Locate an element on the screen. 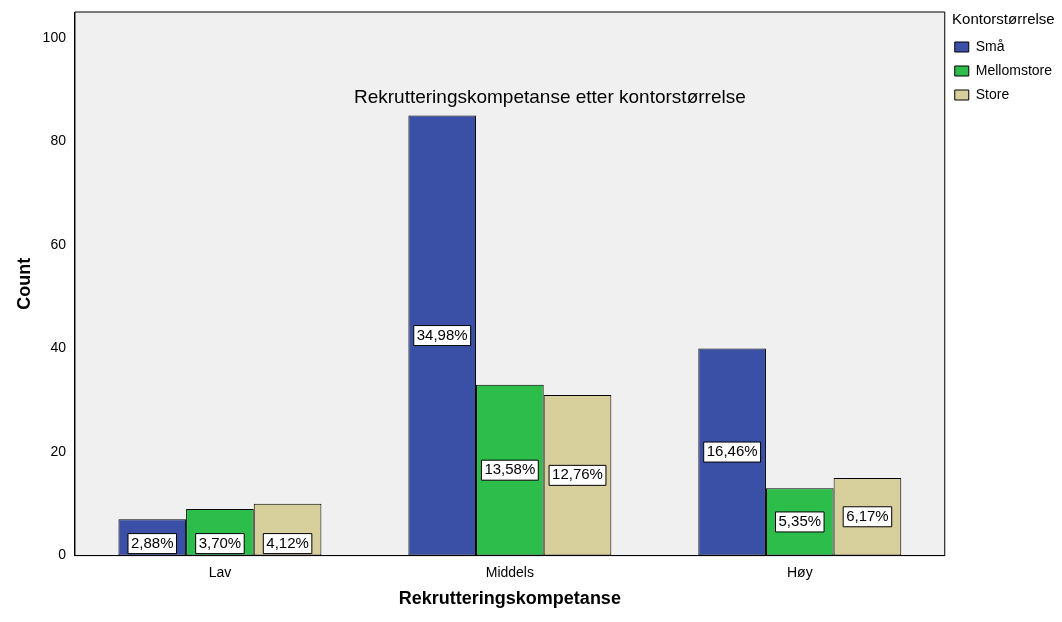 Image resolution: width=1062 pixels, height=622 pixels. annotation: 6,17% is located at coordinates (867, 515).